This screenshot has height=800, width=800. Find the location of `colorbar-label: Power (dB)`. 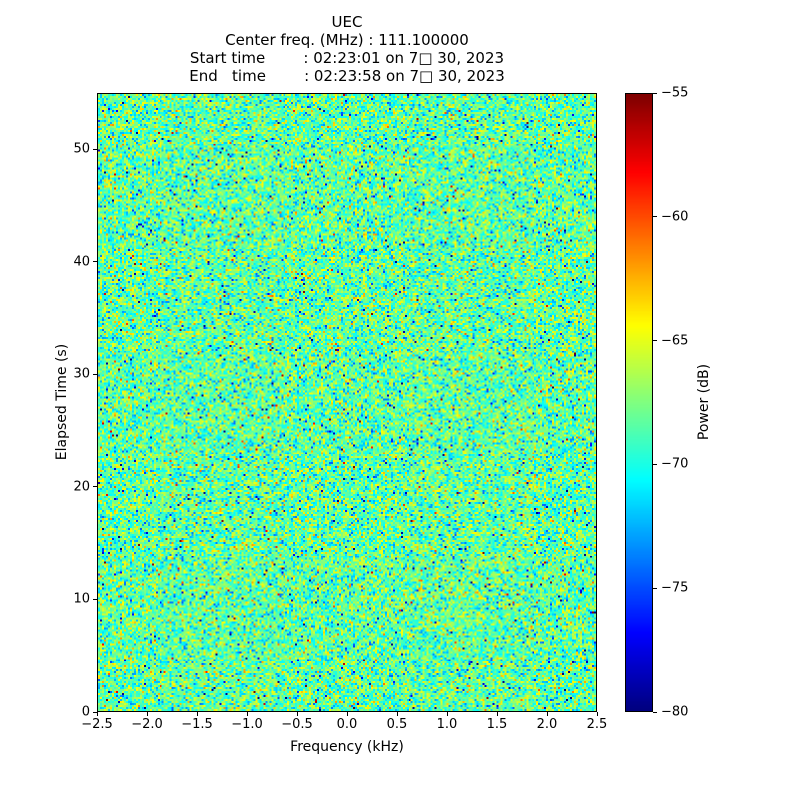

colorbar-label: Power (dB) is located at coordinates (704, 402).